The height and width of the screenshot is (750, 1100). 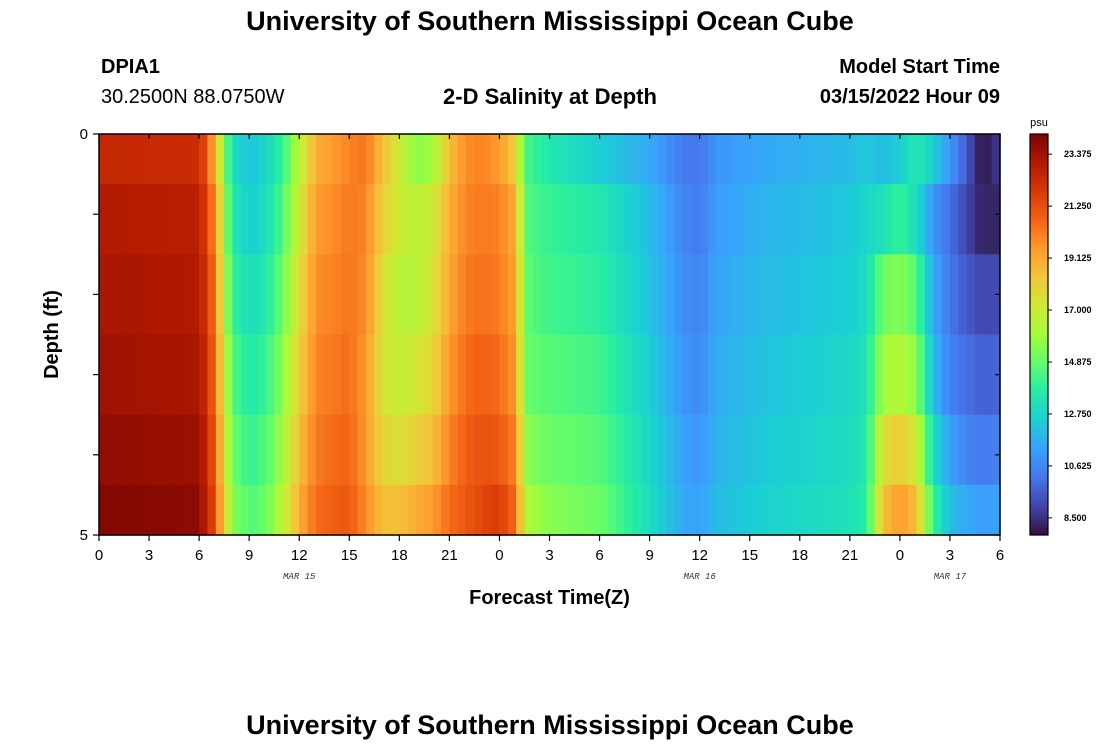 What do you see at coordinates (950, 577) in the screenshot?
I see `date-label: MAR 17` at bounding box center [950, 577].